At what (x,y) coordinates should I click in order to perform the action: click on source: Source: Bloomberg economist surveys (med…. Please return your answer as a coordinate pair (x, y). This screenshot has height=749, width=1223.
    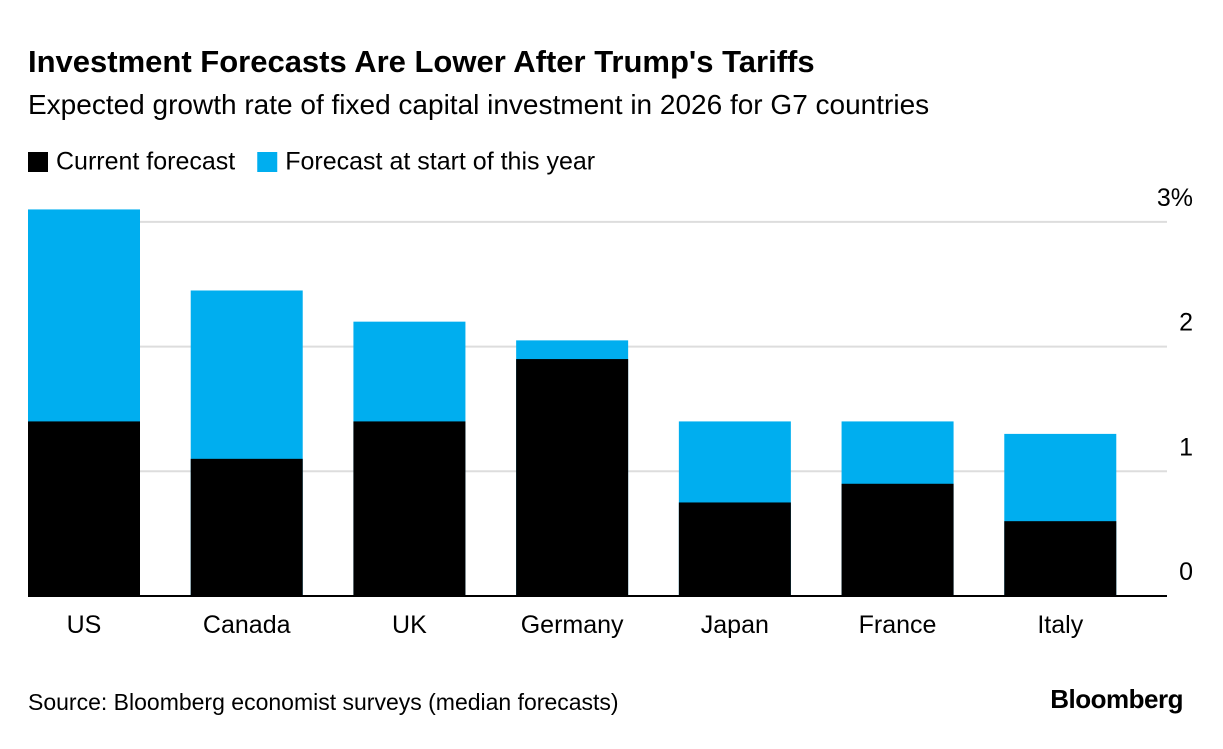
    Looking at the image, I should click on (323, 702).